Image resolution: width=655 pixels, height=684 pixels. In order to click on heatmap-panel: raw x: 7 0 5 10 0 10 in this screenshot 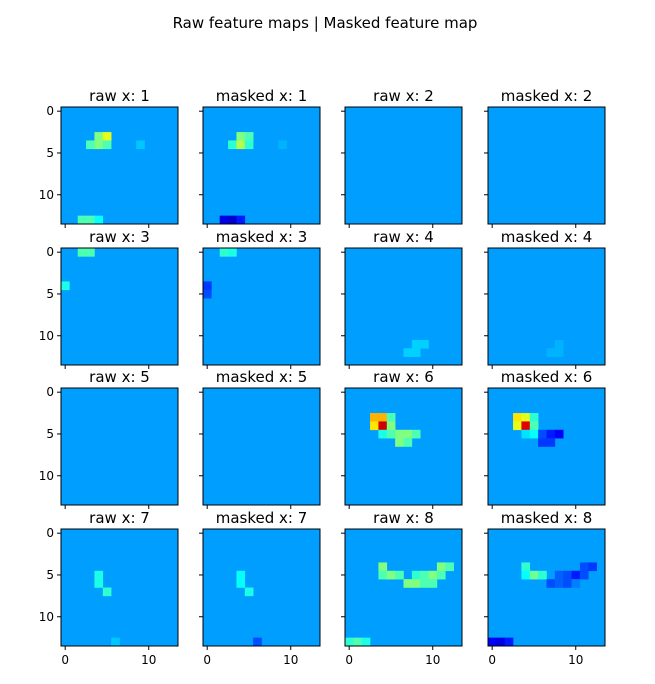, I will do `click(109, 588)`.